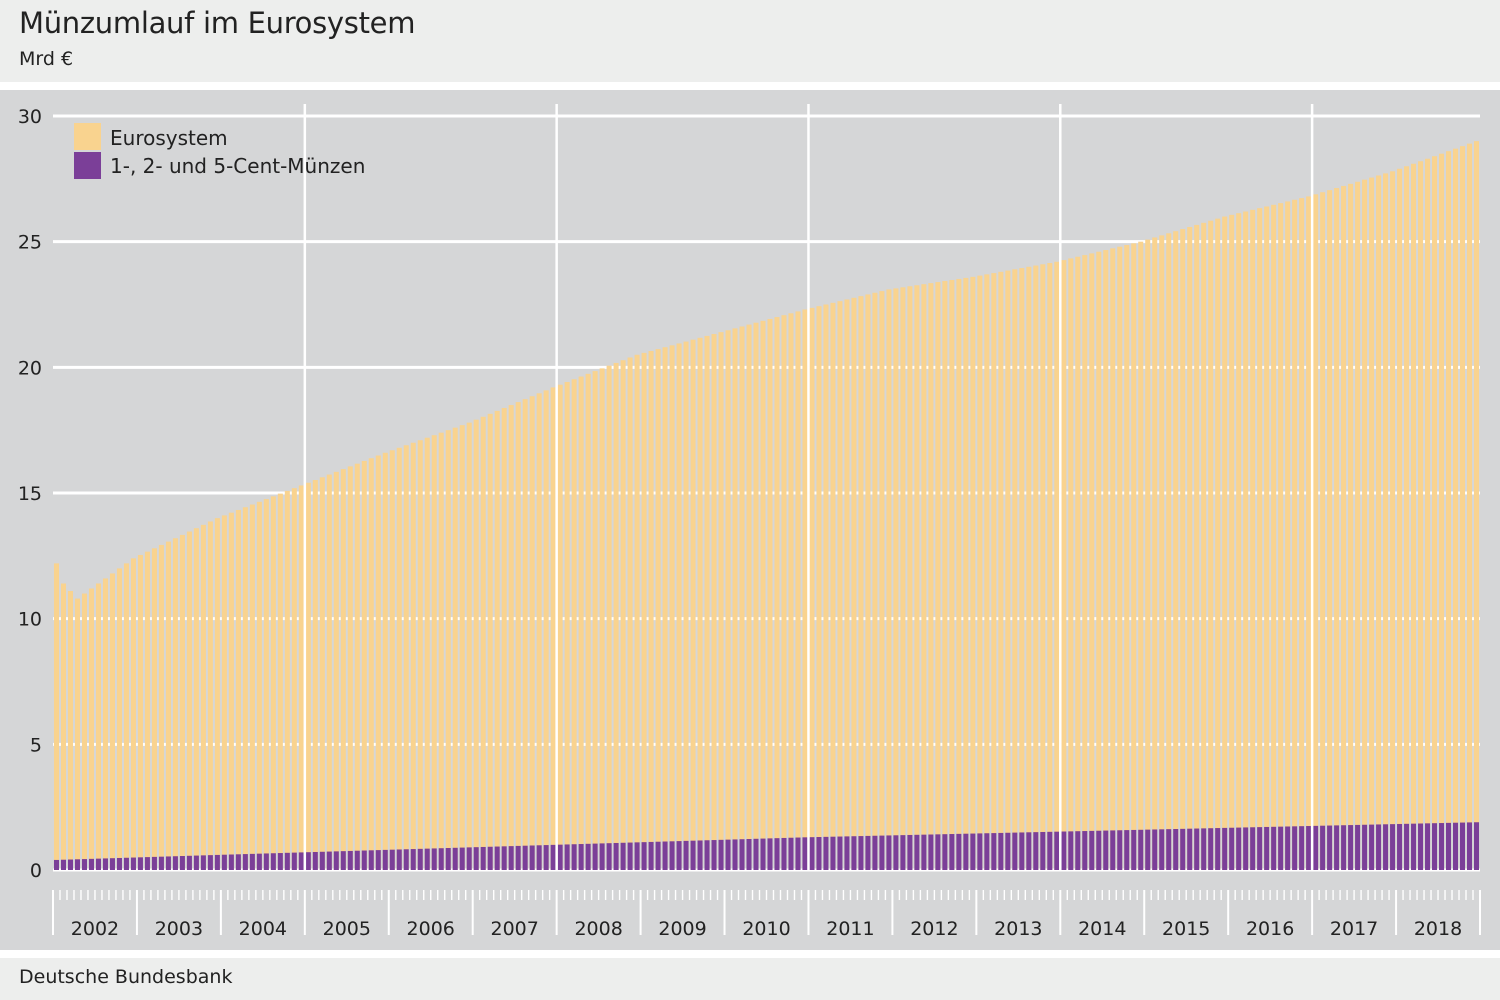 The image size is (1500, 1000). What do you see at coordinates (30, 243) in the screenshot?
I see `y-tick-label: 25` at bounding box center [30, 243].